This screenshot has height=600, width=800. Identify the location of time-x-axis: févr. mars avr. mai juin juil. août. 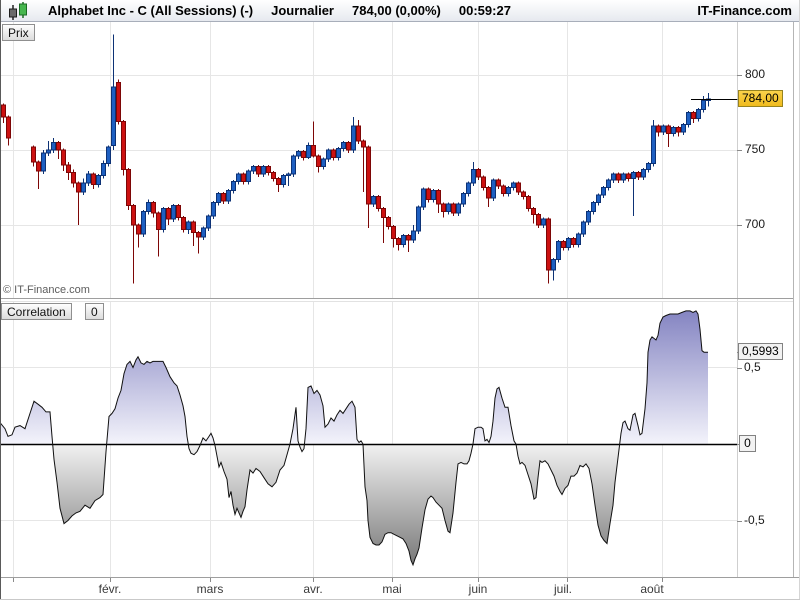
(400, 588).